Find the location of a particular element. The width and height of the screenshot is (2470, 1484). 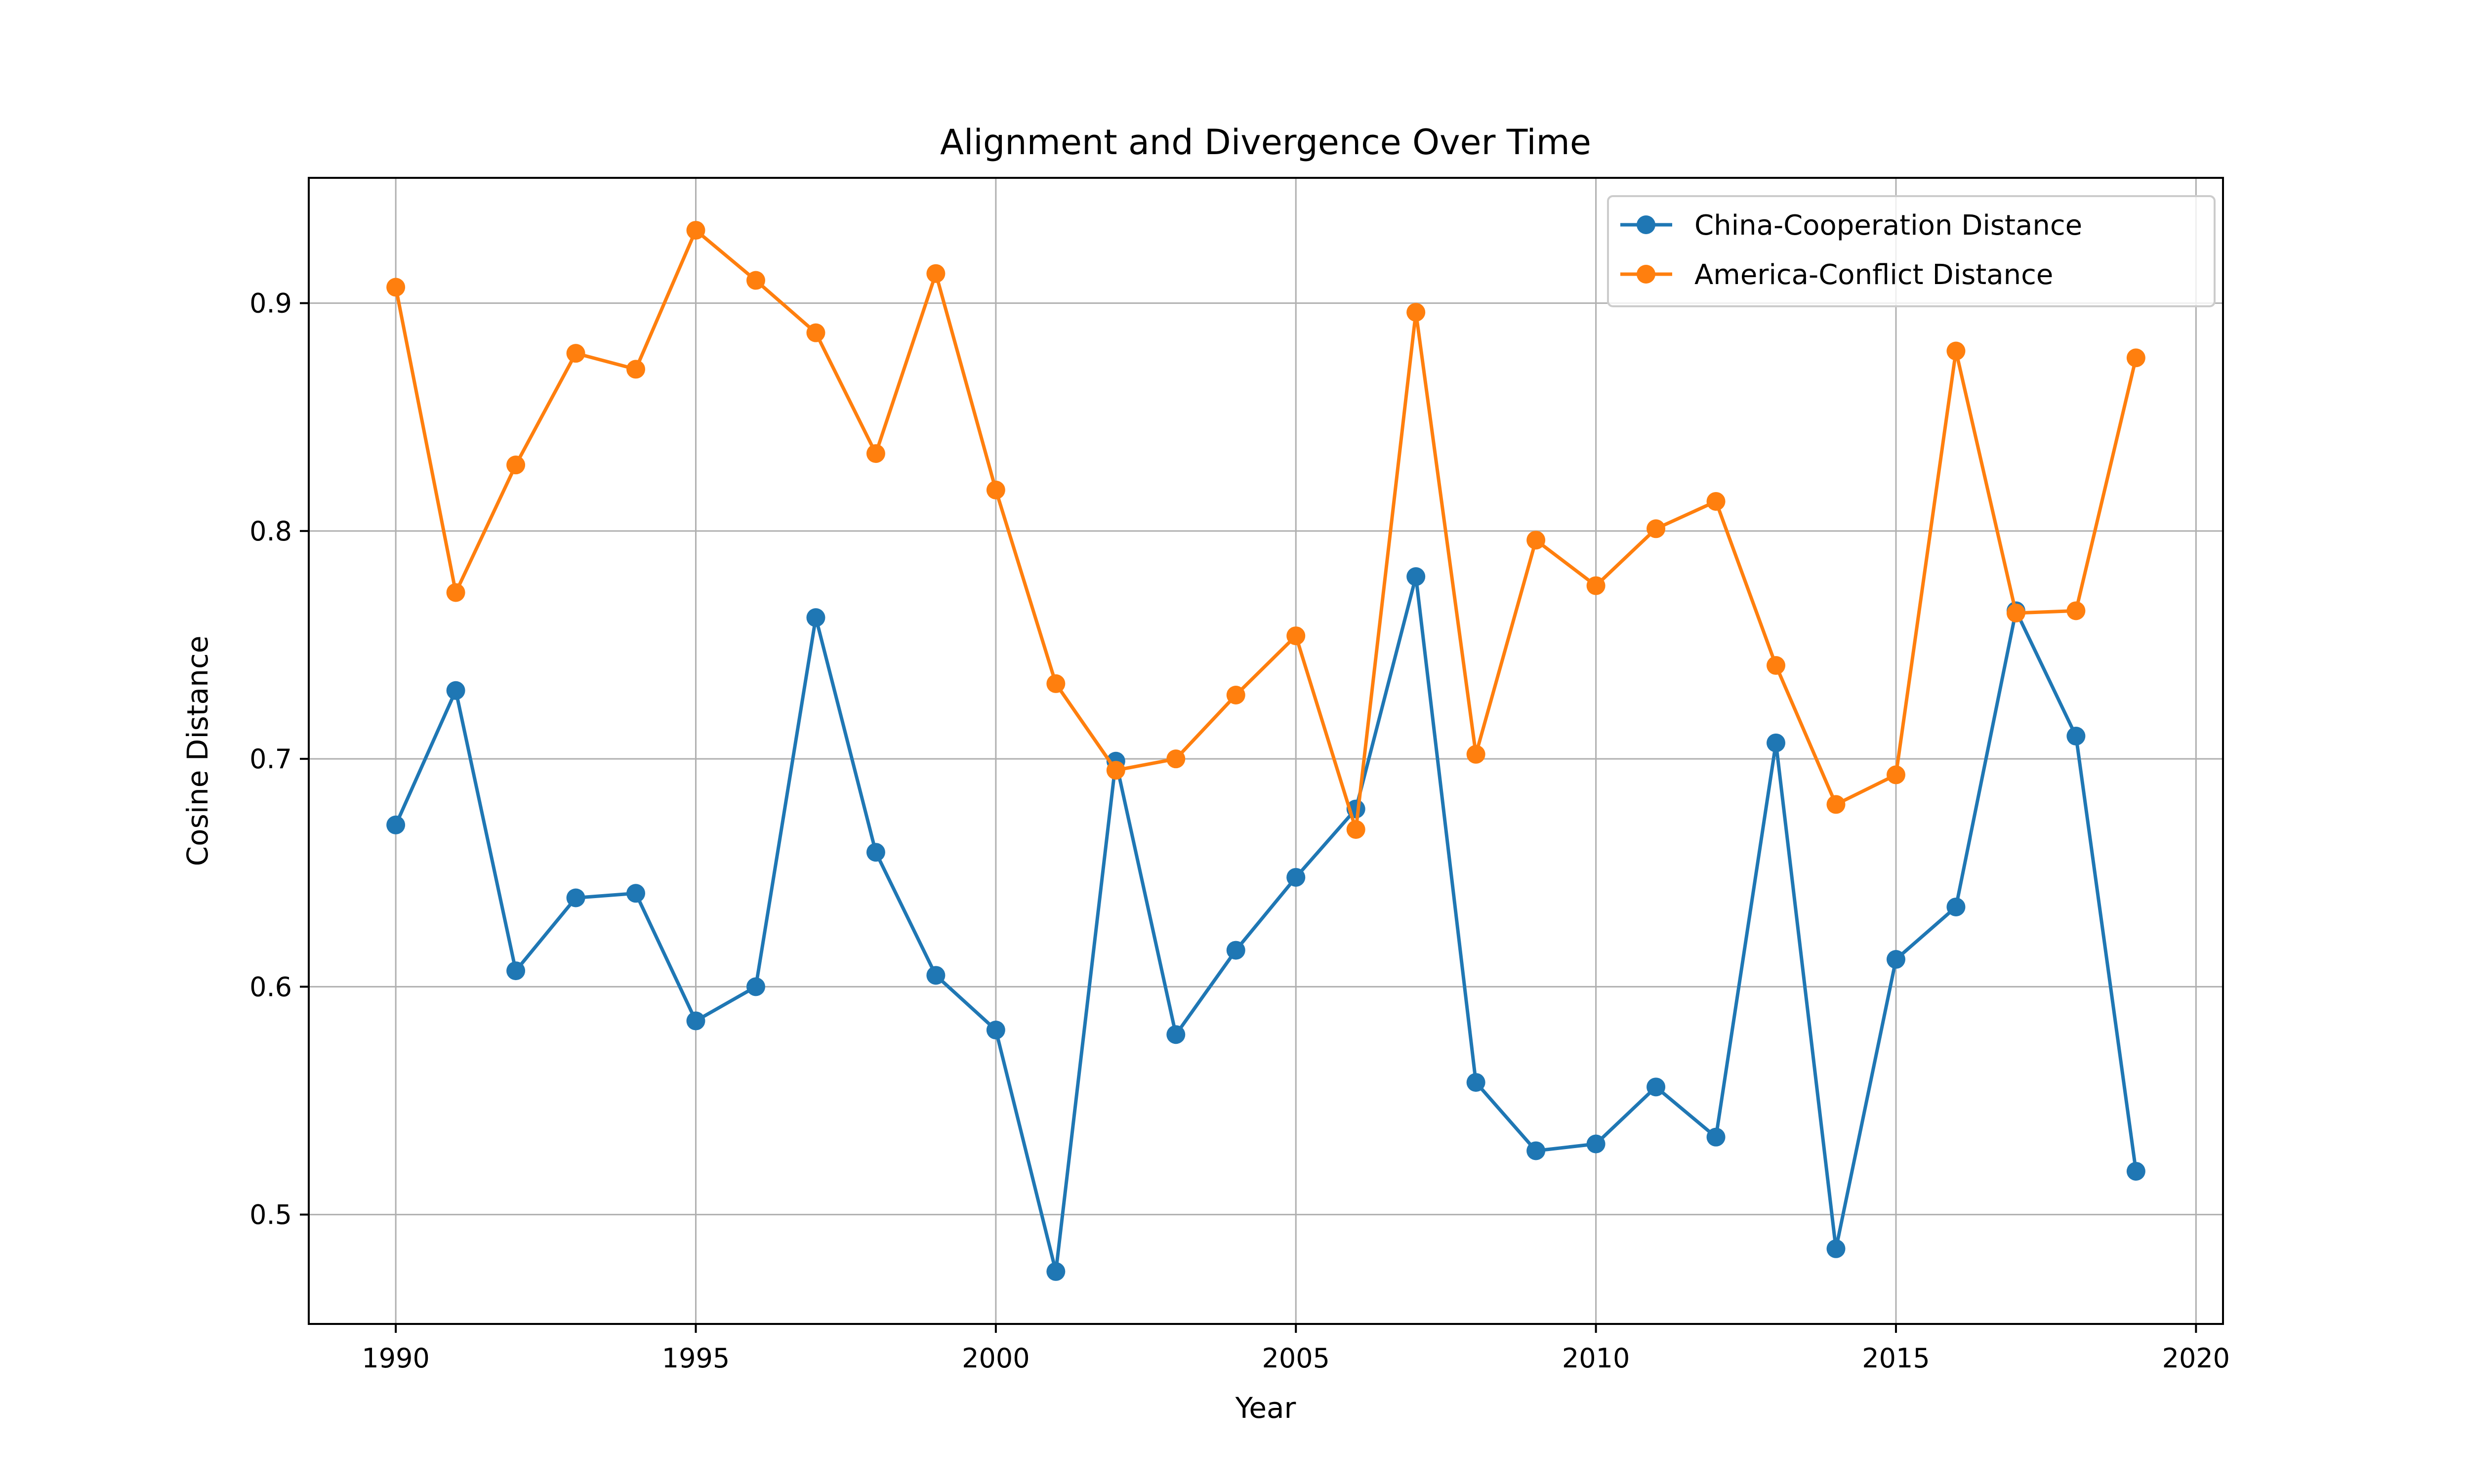

y-tick-label: 0.7 is located at coordinates (270, 759).